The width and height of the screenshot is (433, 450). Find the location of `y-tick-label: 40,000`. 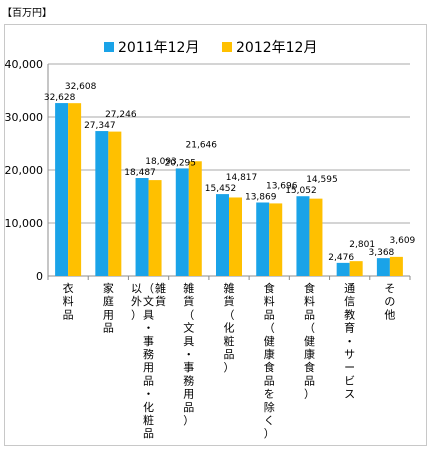

y-tick-label: 40,000 is located at coordinates (24, 64).